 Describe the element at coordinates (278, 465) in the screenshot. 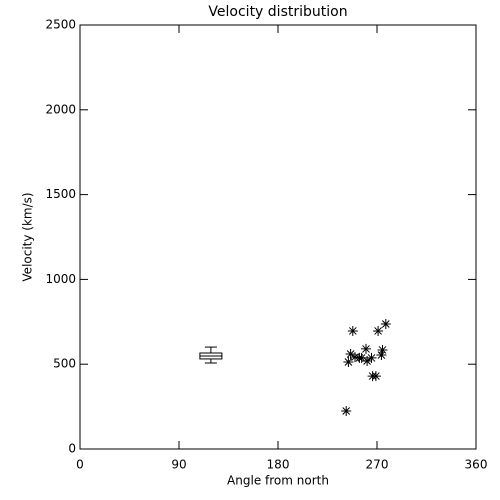

I see `x-tick-label: 180` at that location.